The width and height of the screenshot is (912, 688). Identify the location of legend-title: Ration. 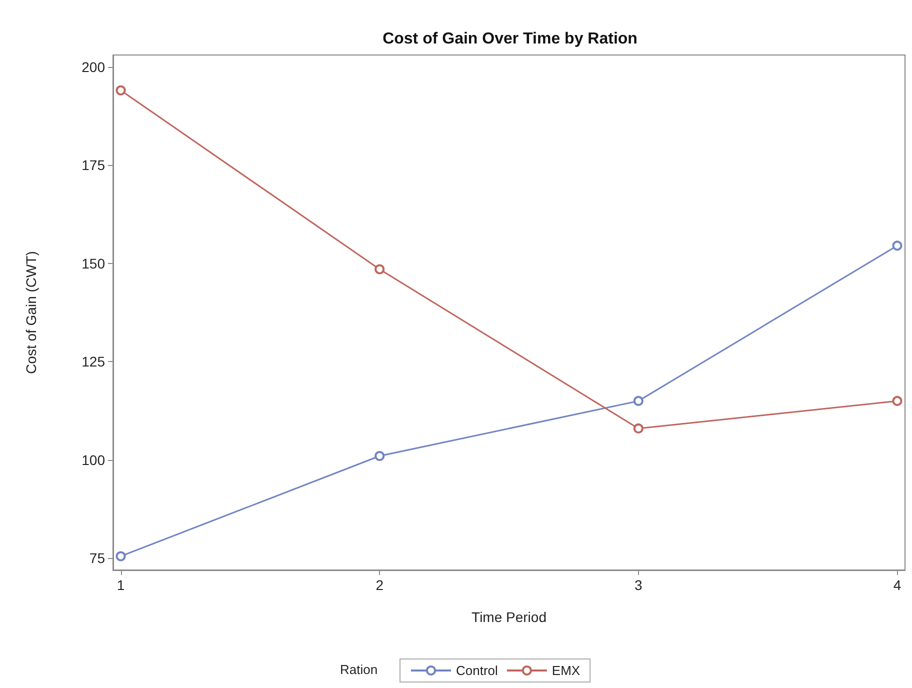
(359, 669).